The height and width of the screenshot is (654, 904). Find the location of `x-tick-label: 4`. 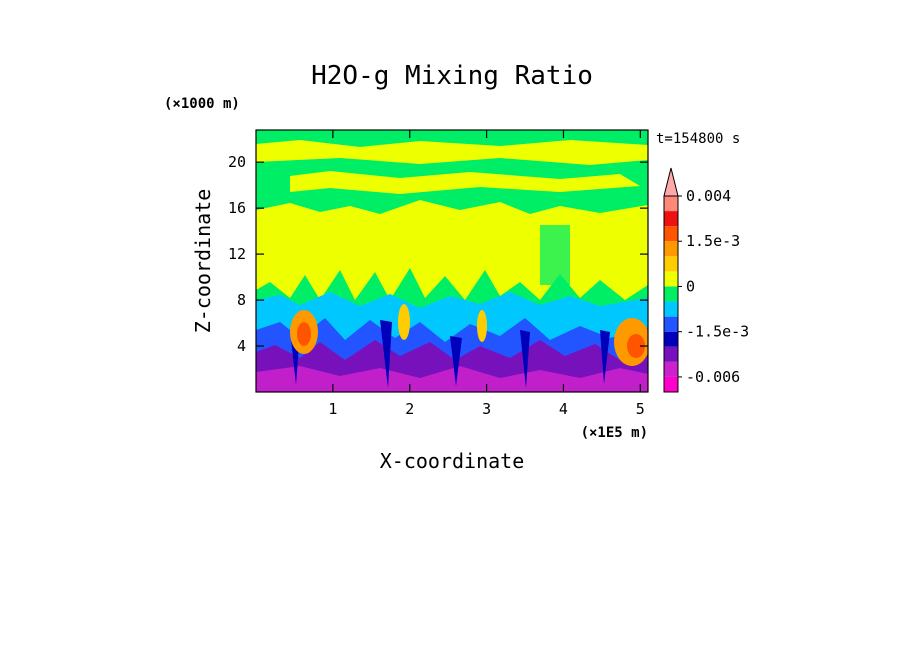

x-tick-label: 4 is located at coordinates (563, 409).